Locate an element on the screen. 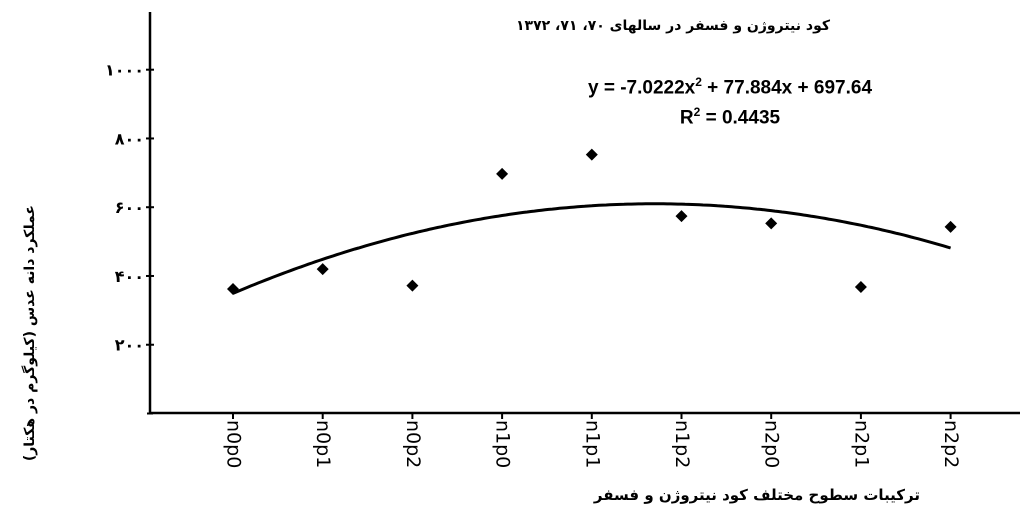 The image size is (1033, 513). x-tick-label: n0p0 is located at coordinates (234, 444).